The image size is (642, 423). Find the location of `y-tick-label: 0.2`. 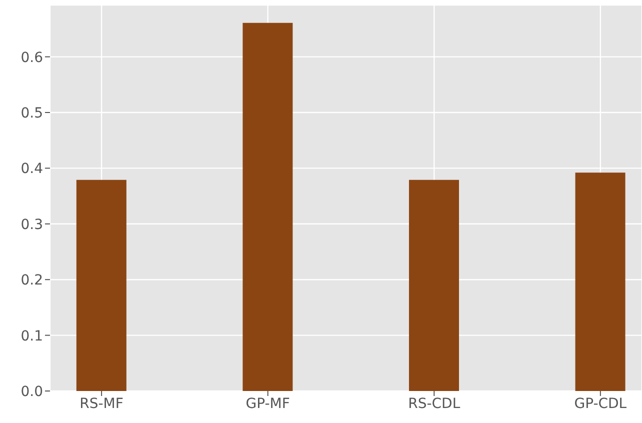

y-tick-label: 0.2 is located at coordinates (31, 280).